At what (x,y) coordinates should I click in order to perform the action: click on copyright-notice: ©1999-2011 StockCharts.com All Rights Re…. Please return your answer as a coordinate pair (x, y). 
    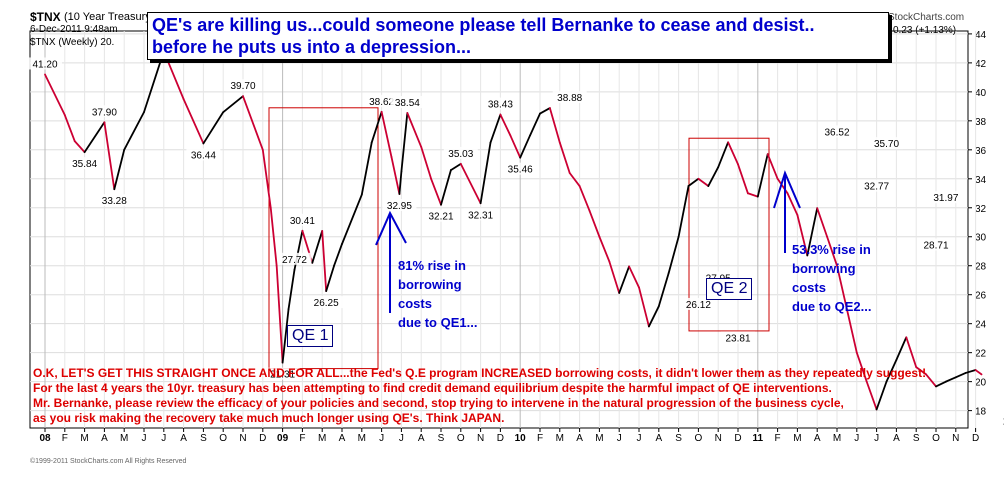
    Looking at the image, I should click on (108, 461).